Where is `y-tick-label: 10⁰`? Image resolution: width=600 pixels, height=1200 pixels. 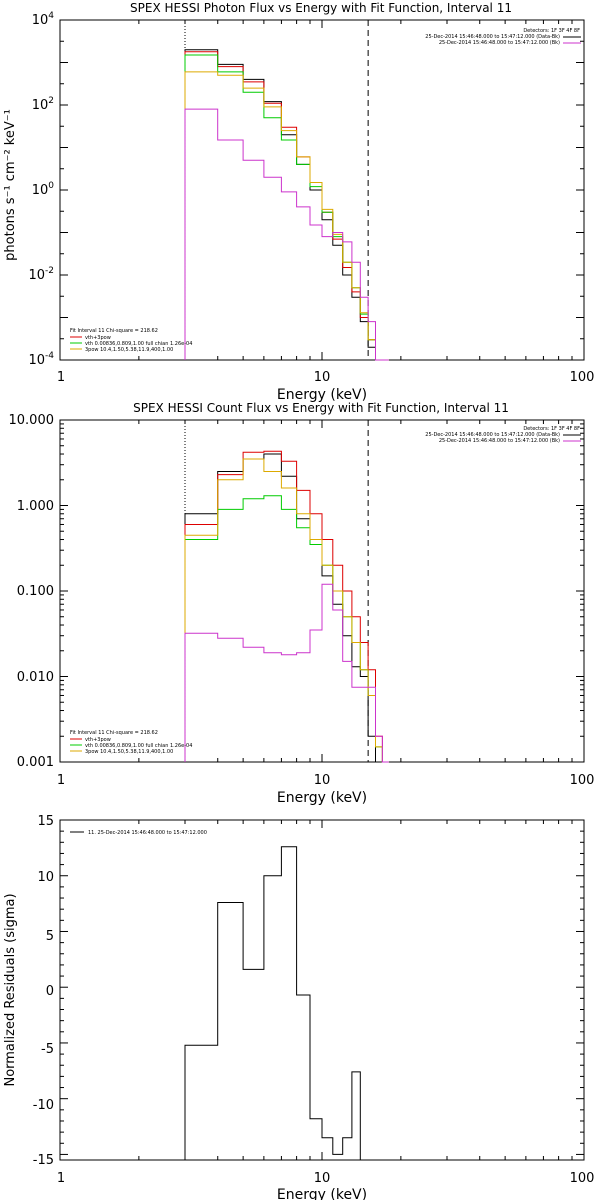 y-tick-label: 10⁰ is located at coordinates (43, 189).